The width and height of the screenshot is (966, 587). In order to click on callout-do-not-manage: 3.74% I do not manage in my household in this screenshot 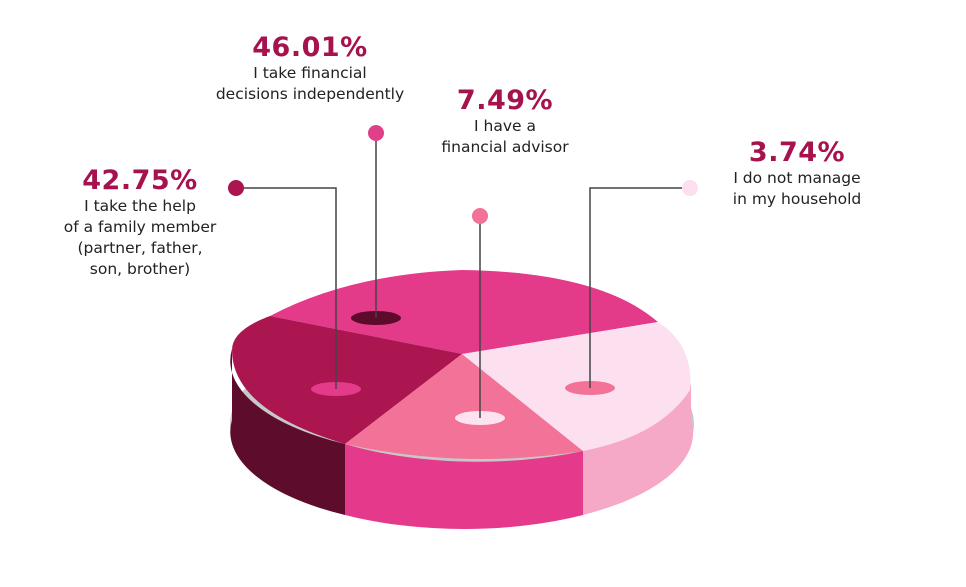, I will do `click(797, 174)`.